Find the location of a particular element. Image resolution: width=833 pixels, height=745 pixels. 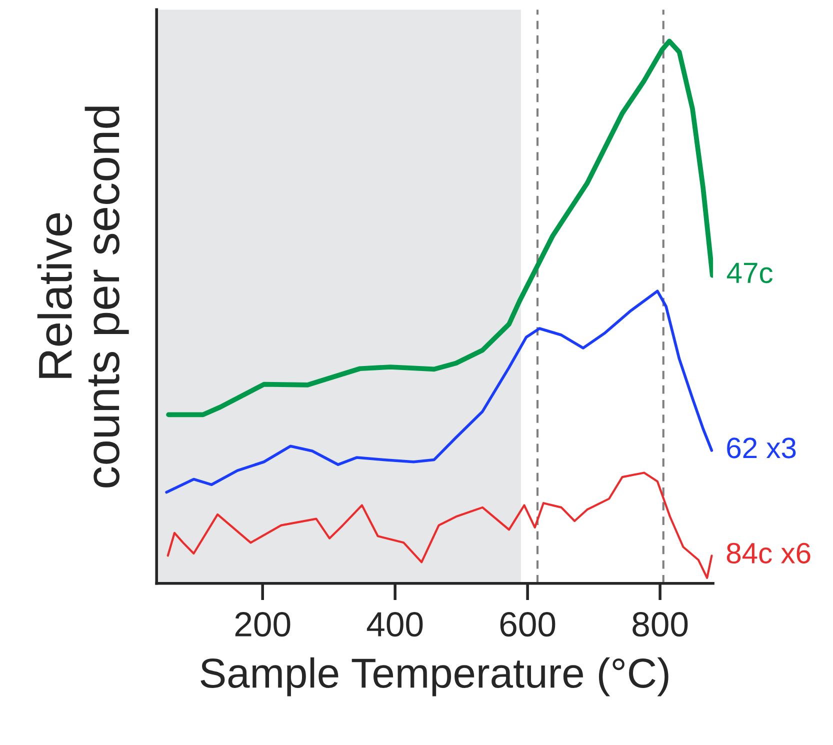

x-tick-label: 800 is located at coordinates (660, 624).